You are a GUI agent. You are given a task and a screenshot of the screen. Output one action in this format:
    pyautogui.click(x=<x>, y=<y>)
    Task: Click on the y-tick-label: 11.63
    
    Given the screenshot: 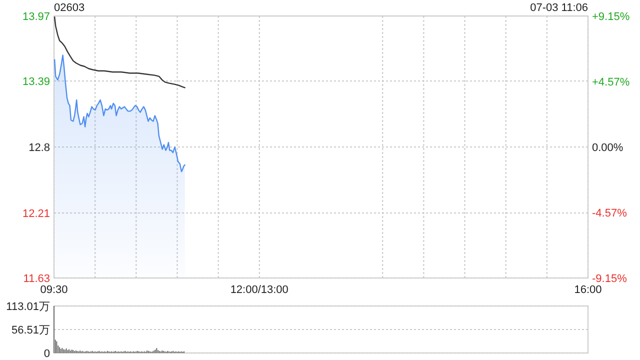 What is the action you would take?
    pyautogui.click(x=36, y=279)
    